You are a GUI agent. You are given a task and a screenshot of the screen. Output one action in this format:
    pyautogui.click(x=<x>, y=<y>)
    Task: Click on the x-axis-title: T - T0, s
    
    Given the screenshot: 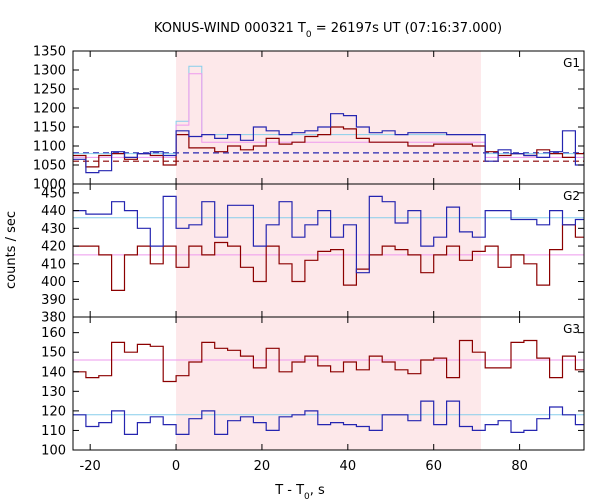 What is the action you would take?
    pyautogui.click(x=299, y=491)
    